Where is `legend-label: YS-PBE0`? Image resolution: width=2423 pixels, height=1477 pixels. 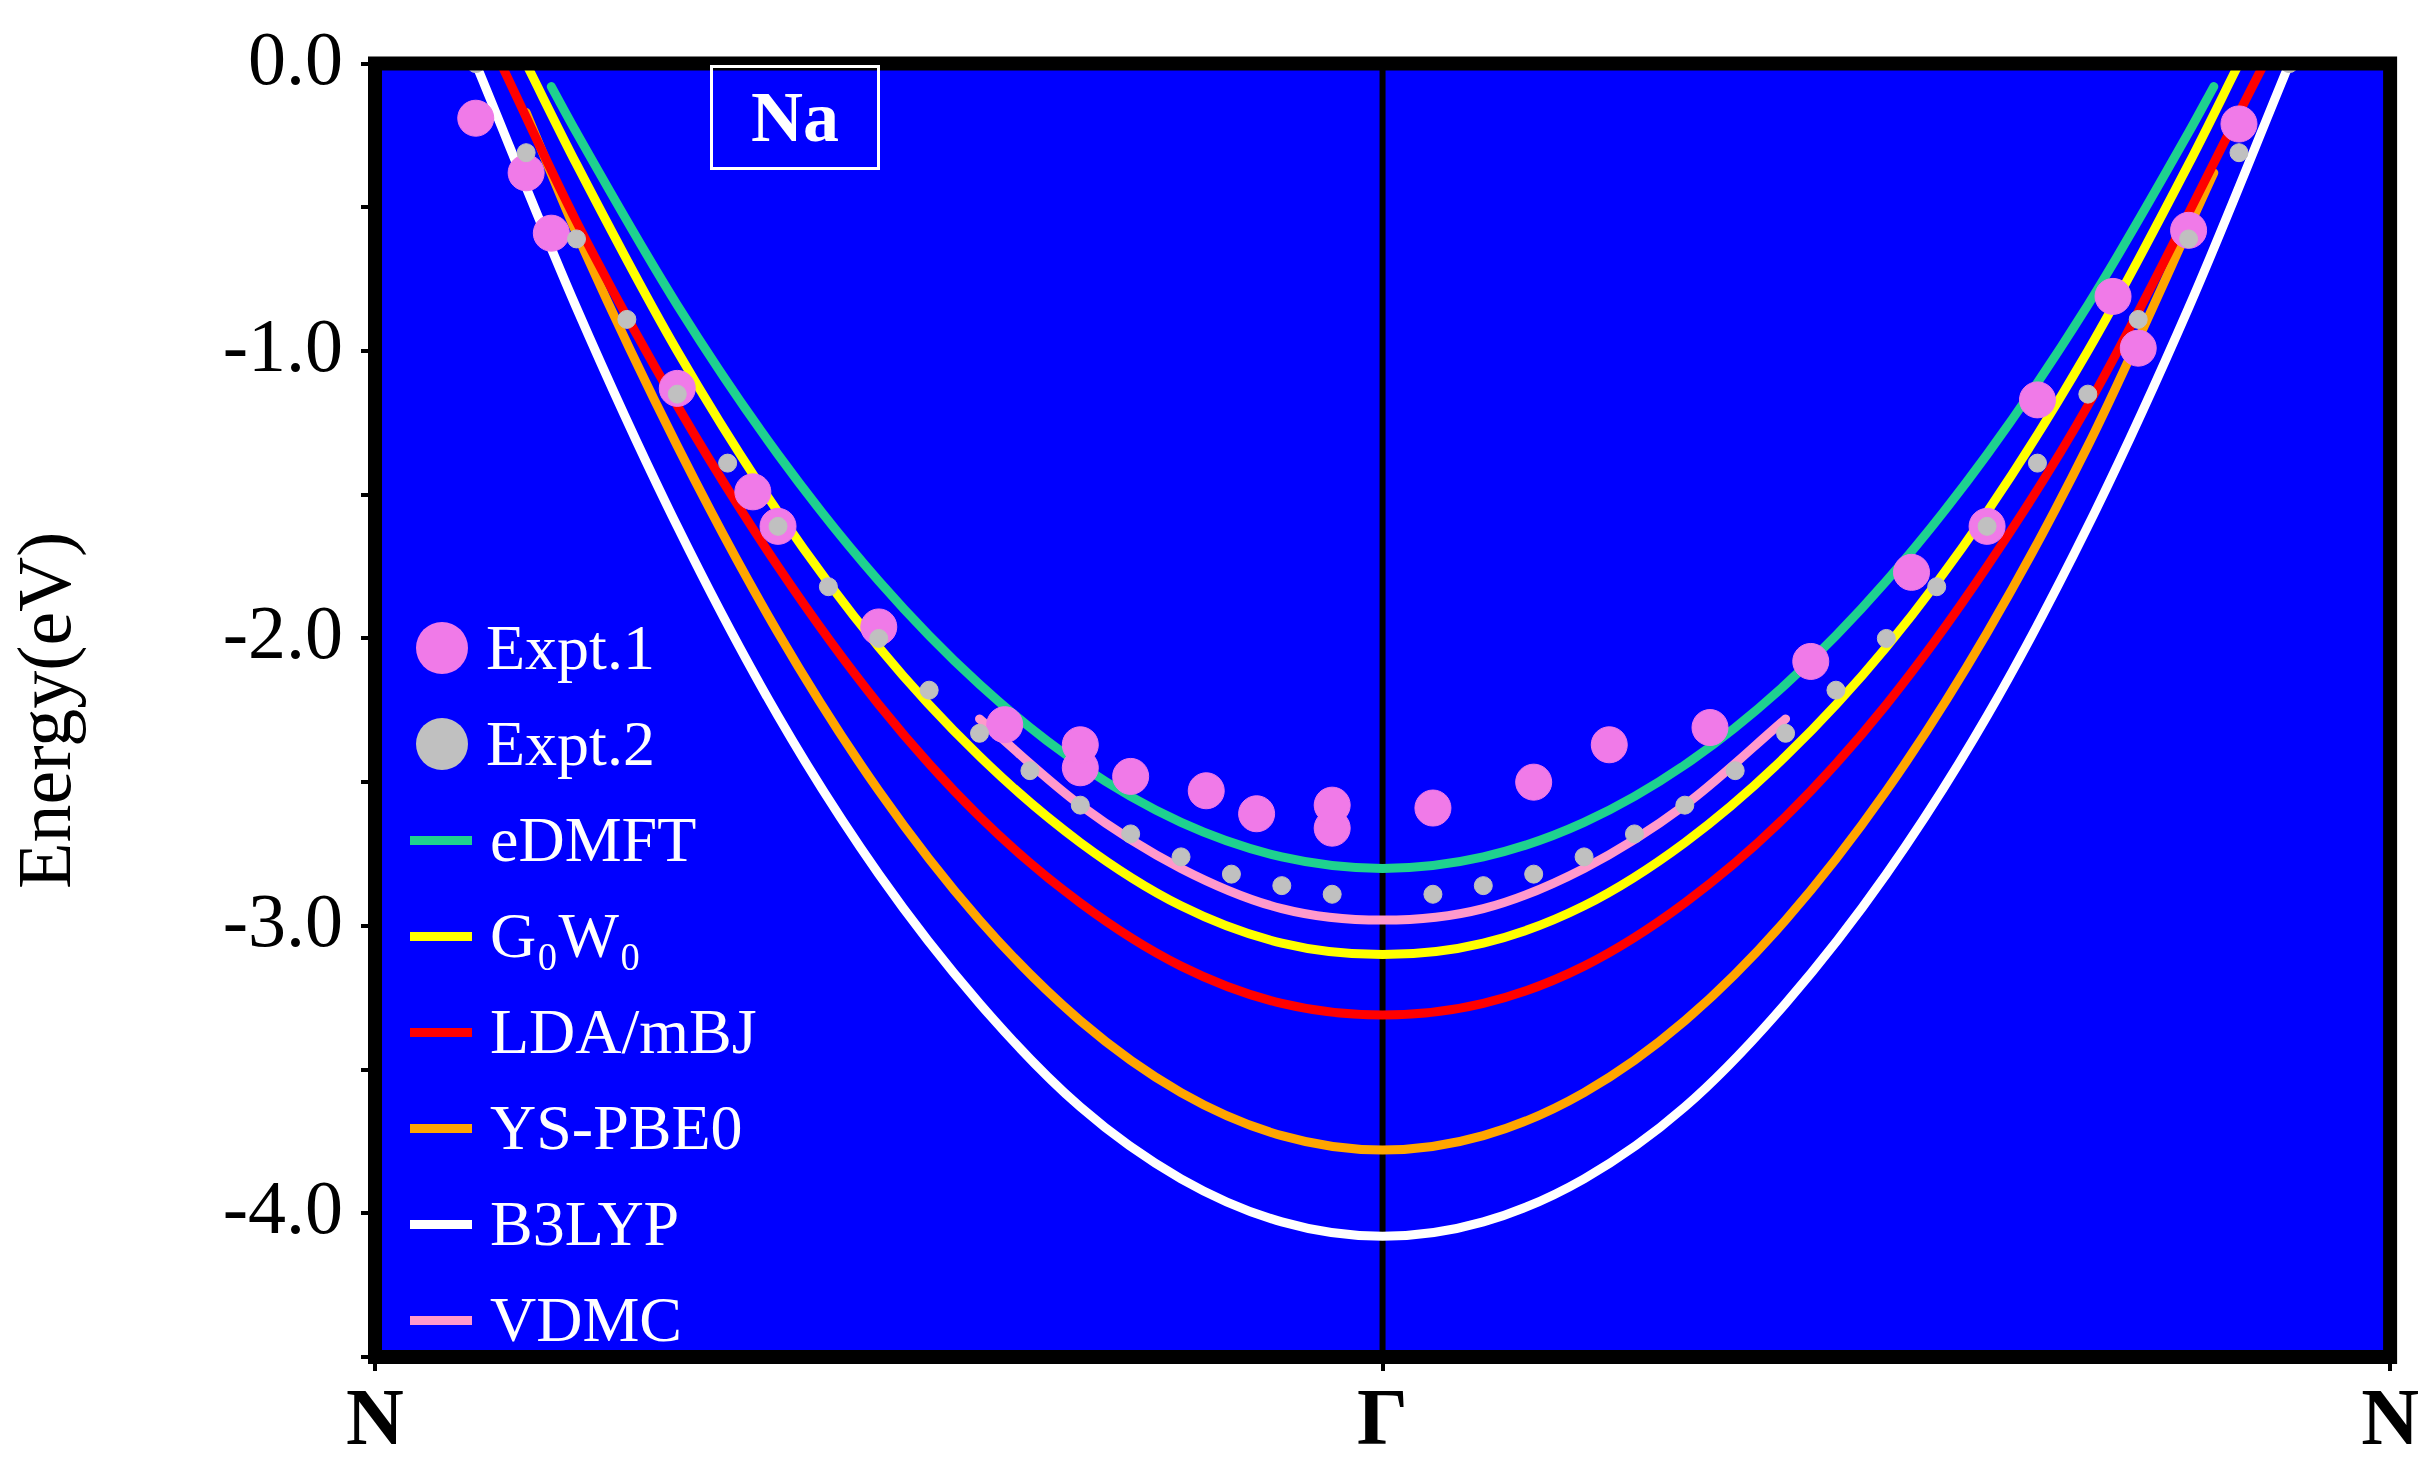 legend-label: YS-PBE0 is located at coordinates (616, 1128).